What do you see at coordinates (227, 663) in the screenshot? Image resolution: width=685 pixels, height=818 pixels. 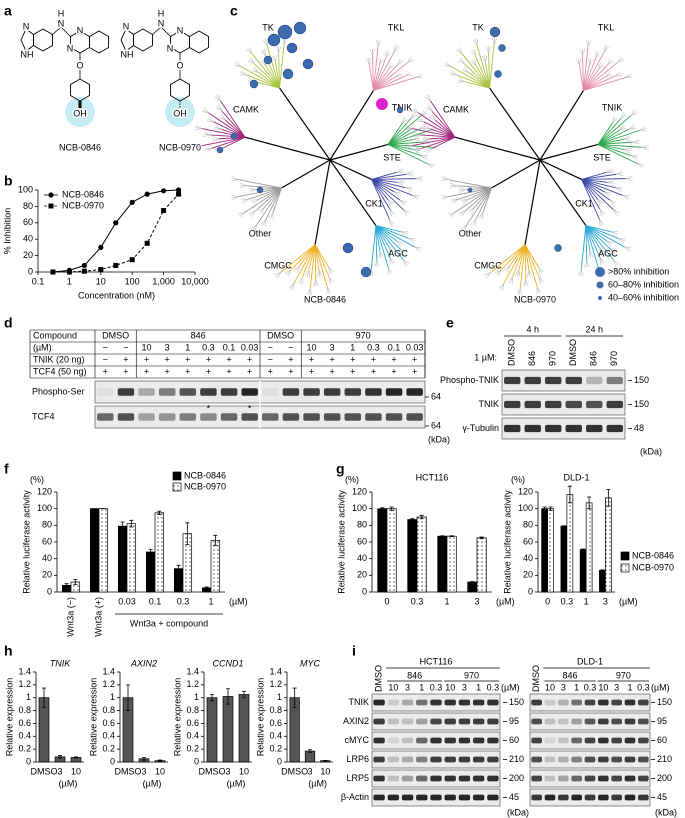 I see `chart-title: CCND1` at bounding box center [227, 663].